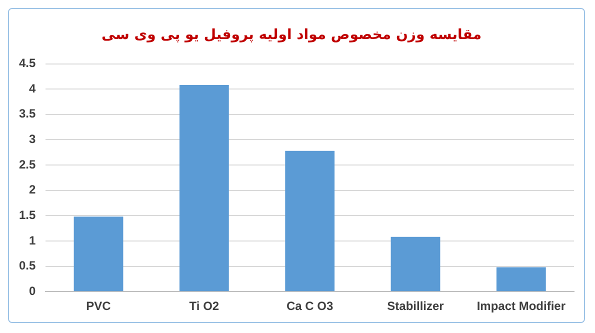 This screenshot has width=595, height=333. Describe the element at coordinates (204, 306) in the screenshot. I see `x-tick-label: Ti O2` at that location.